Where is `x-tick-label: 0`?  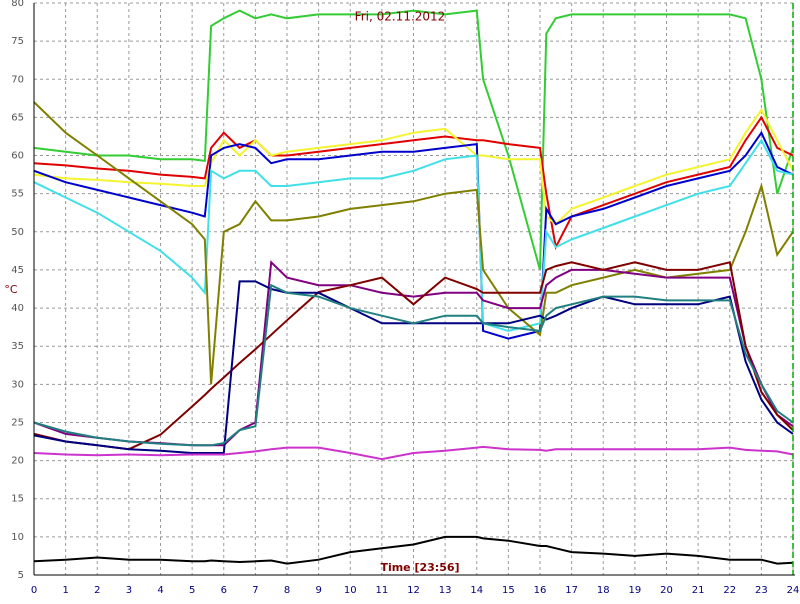
x-tick-label: 0 is located at coordinates (34, 590).